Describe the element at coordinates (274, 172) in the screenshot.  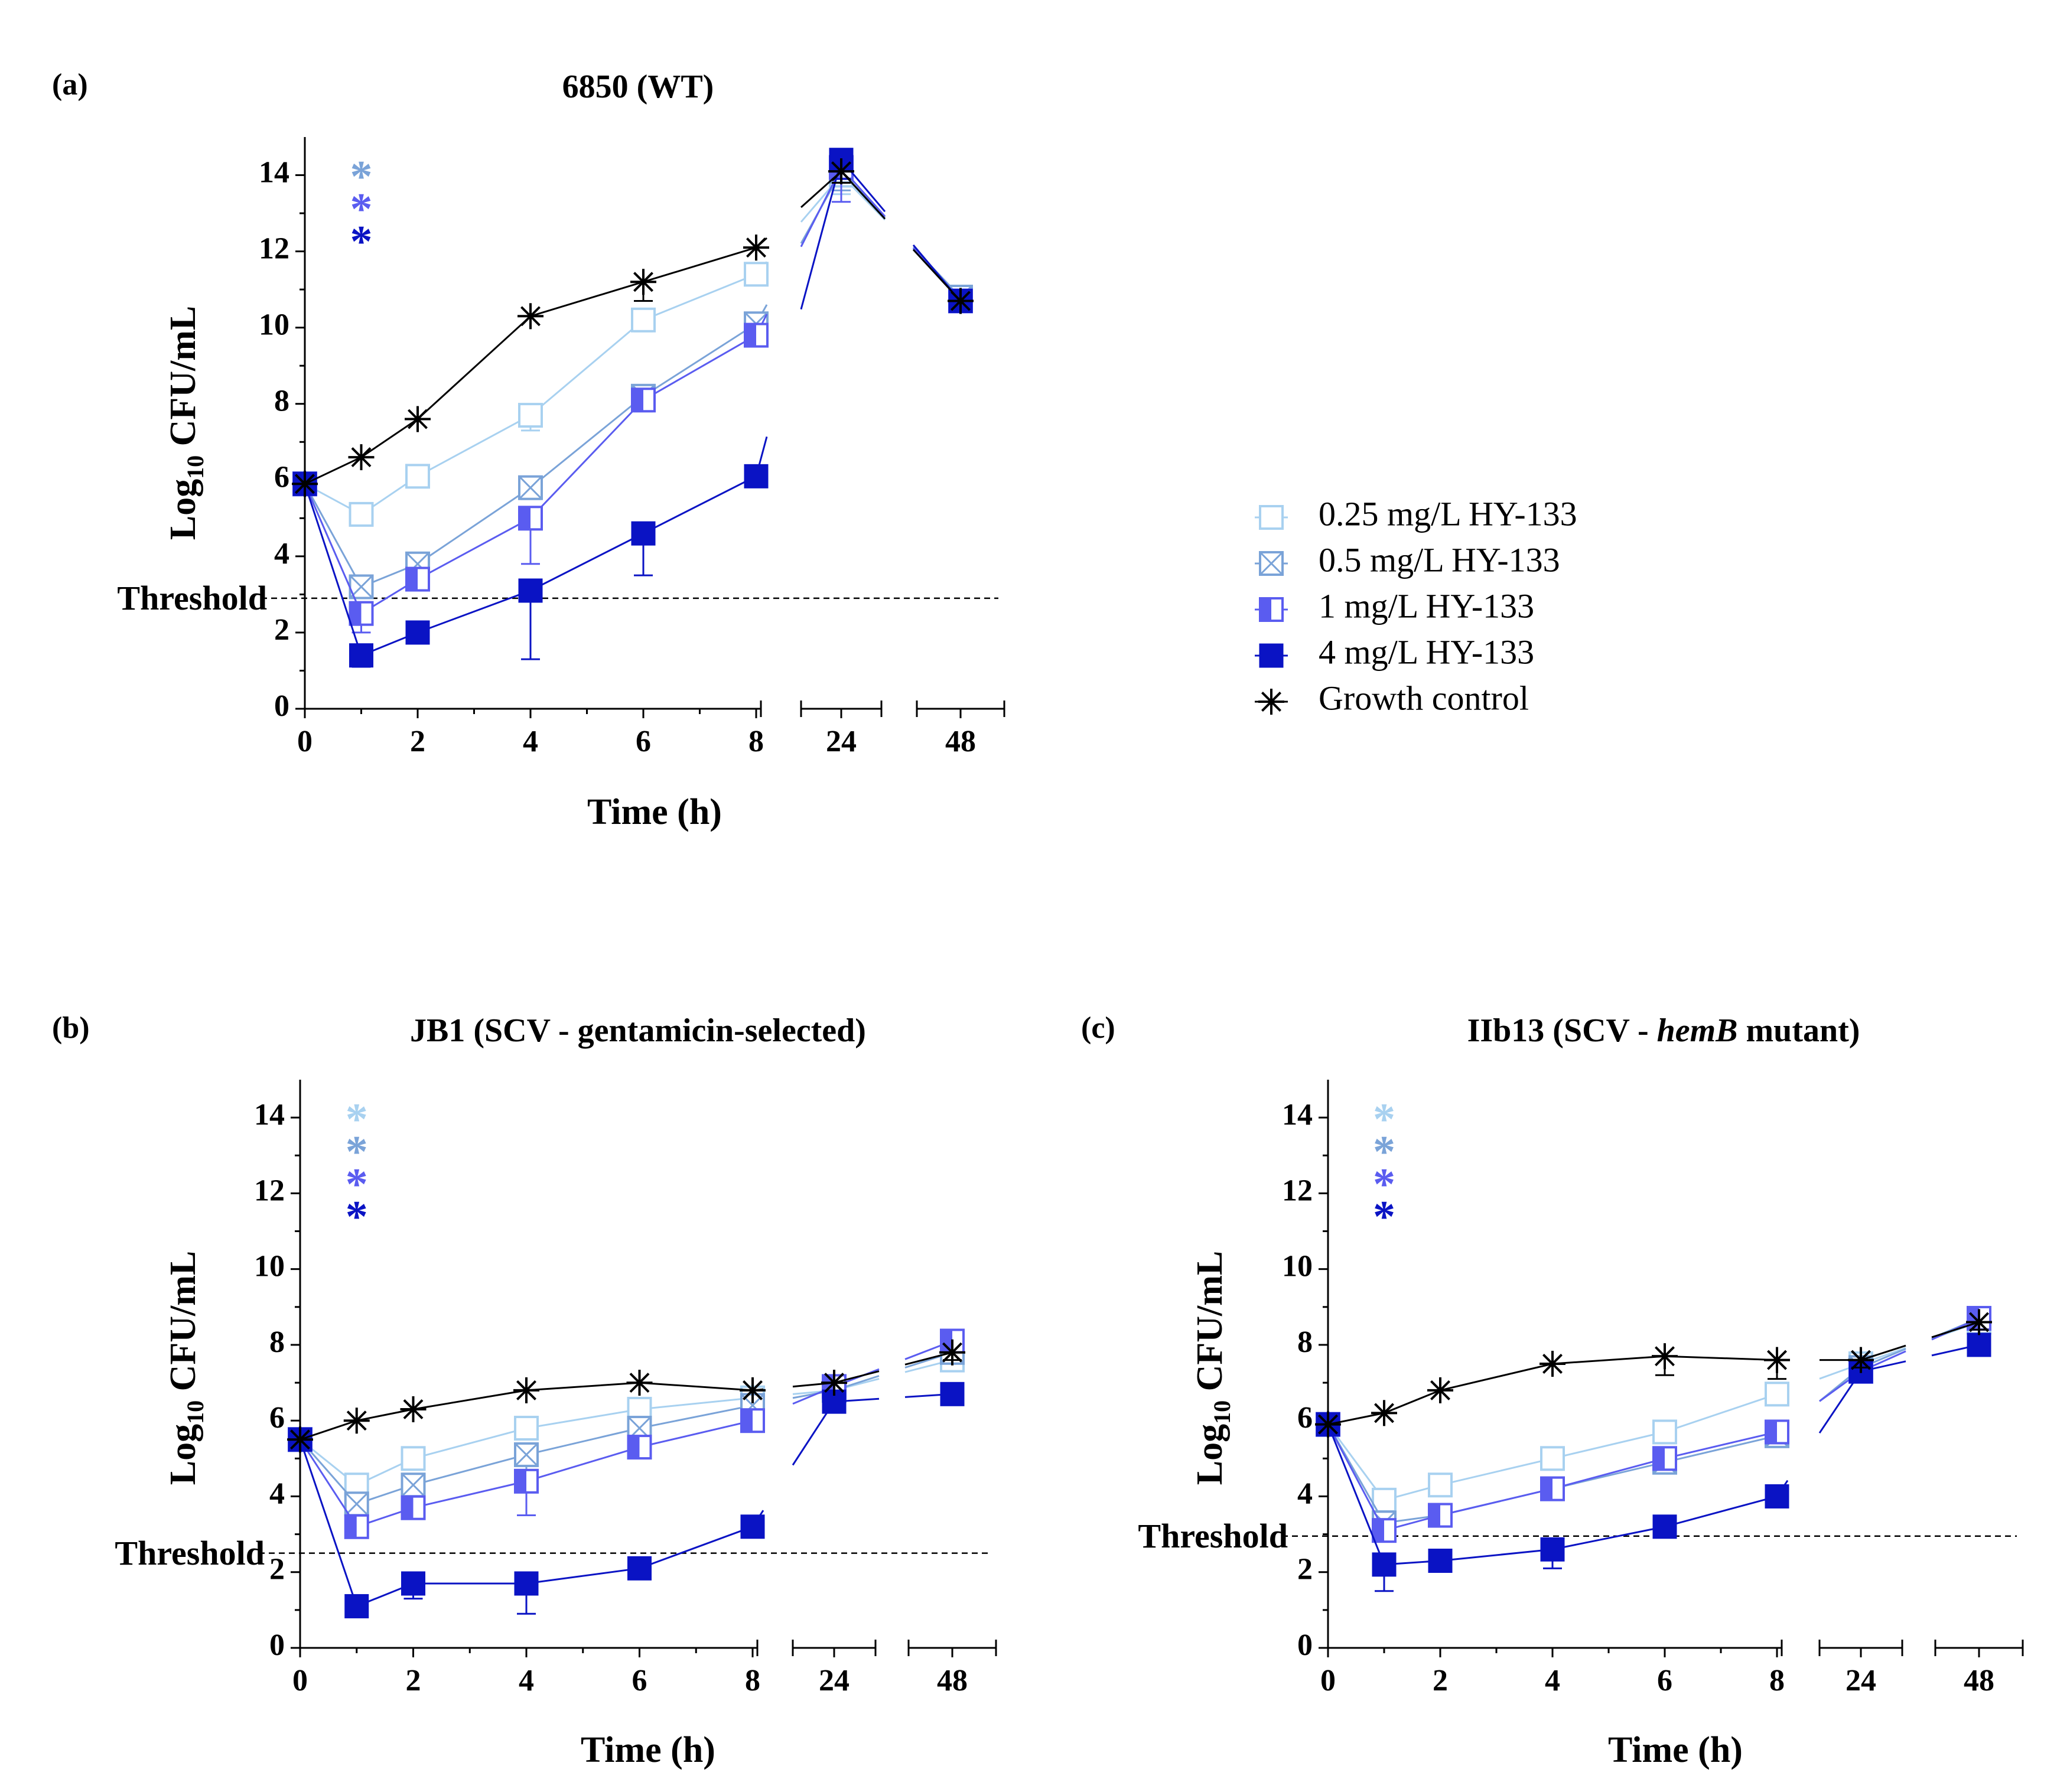
I see `y-tick-label: 14` at that location.